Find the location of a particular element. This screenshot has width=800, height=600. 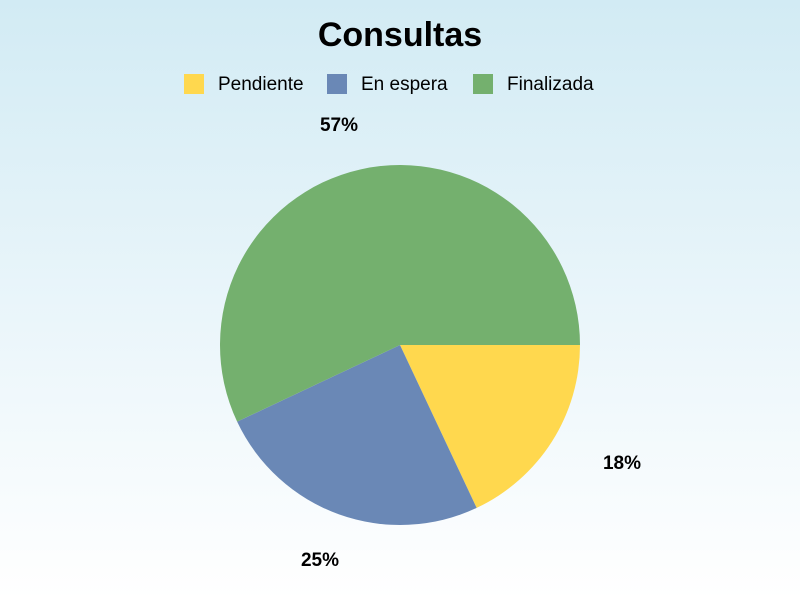

pie-slice-en-espera is located at coordinates (357, 435).